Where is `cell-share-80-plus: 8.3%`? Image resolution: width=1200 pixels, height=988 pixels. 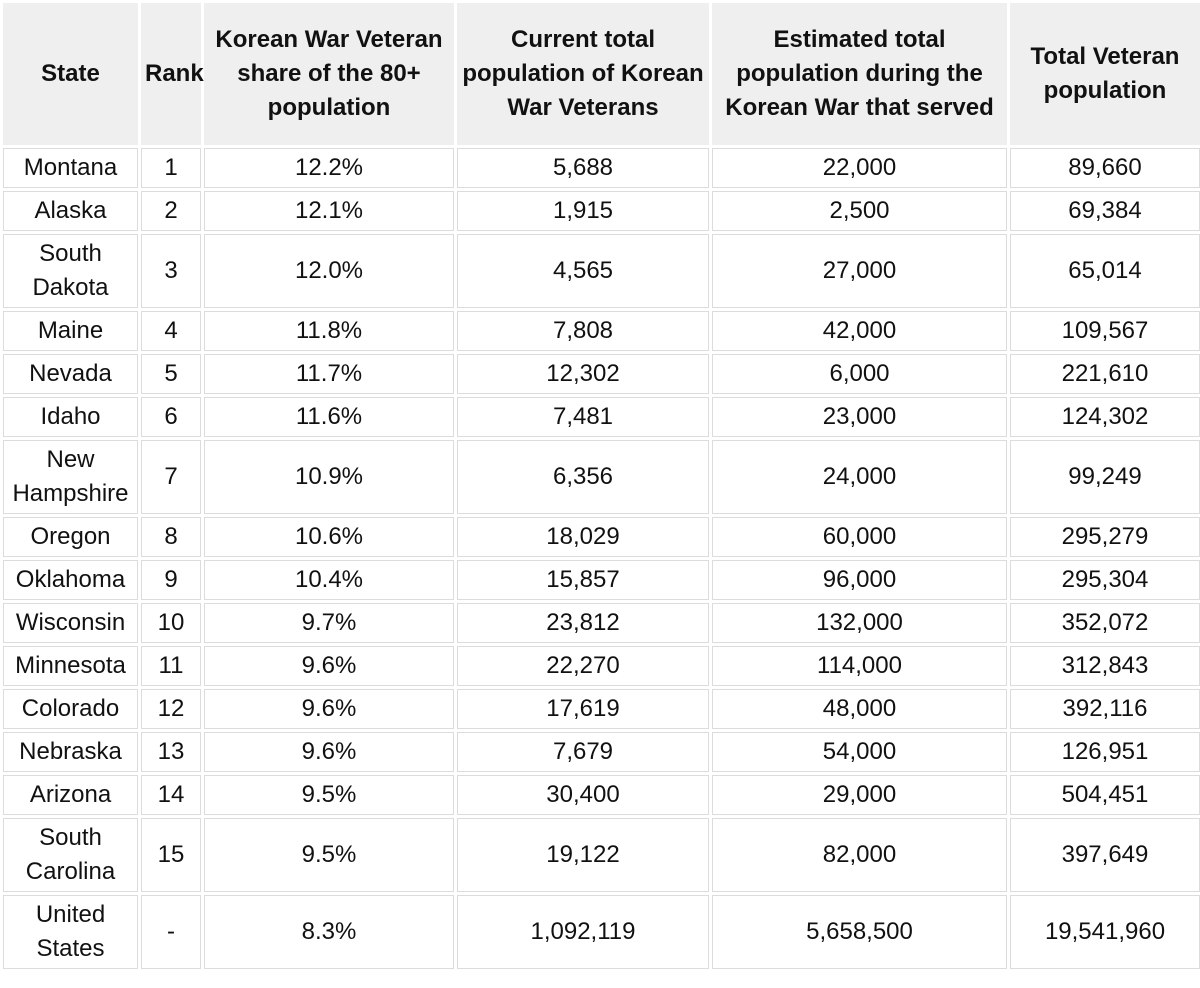
cell-share-80-plus: 8.3% is located at coordinates (329, 932).